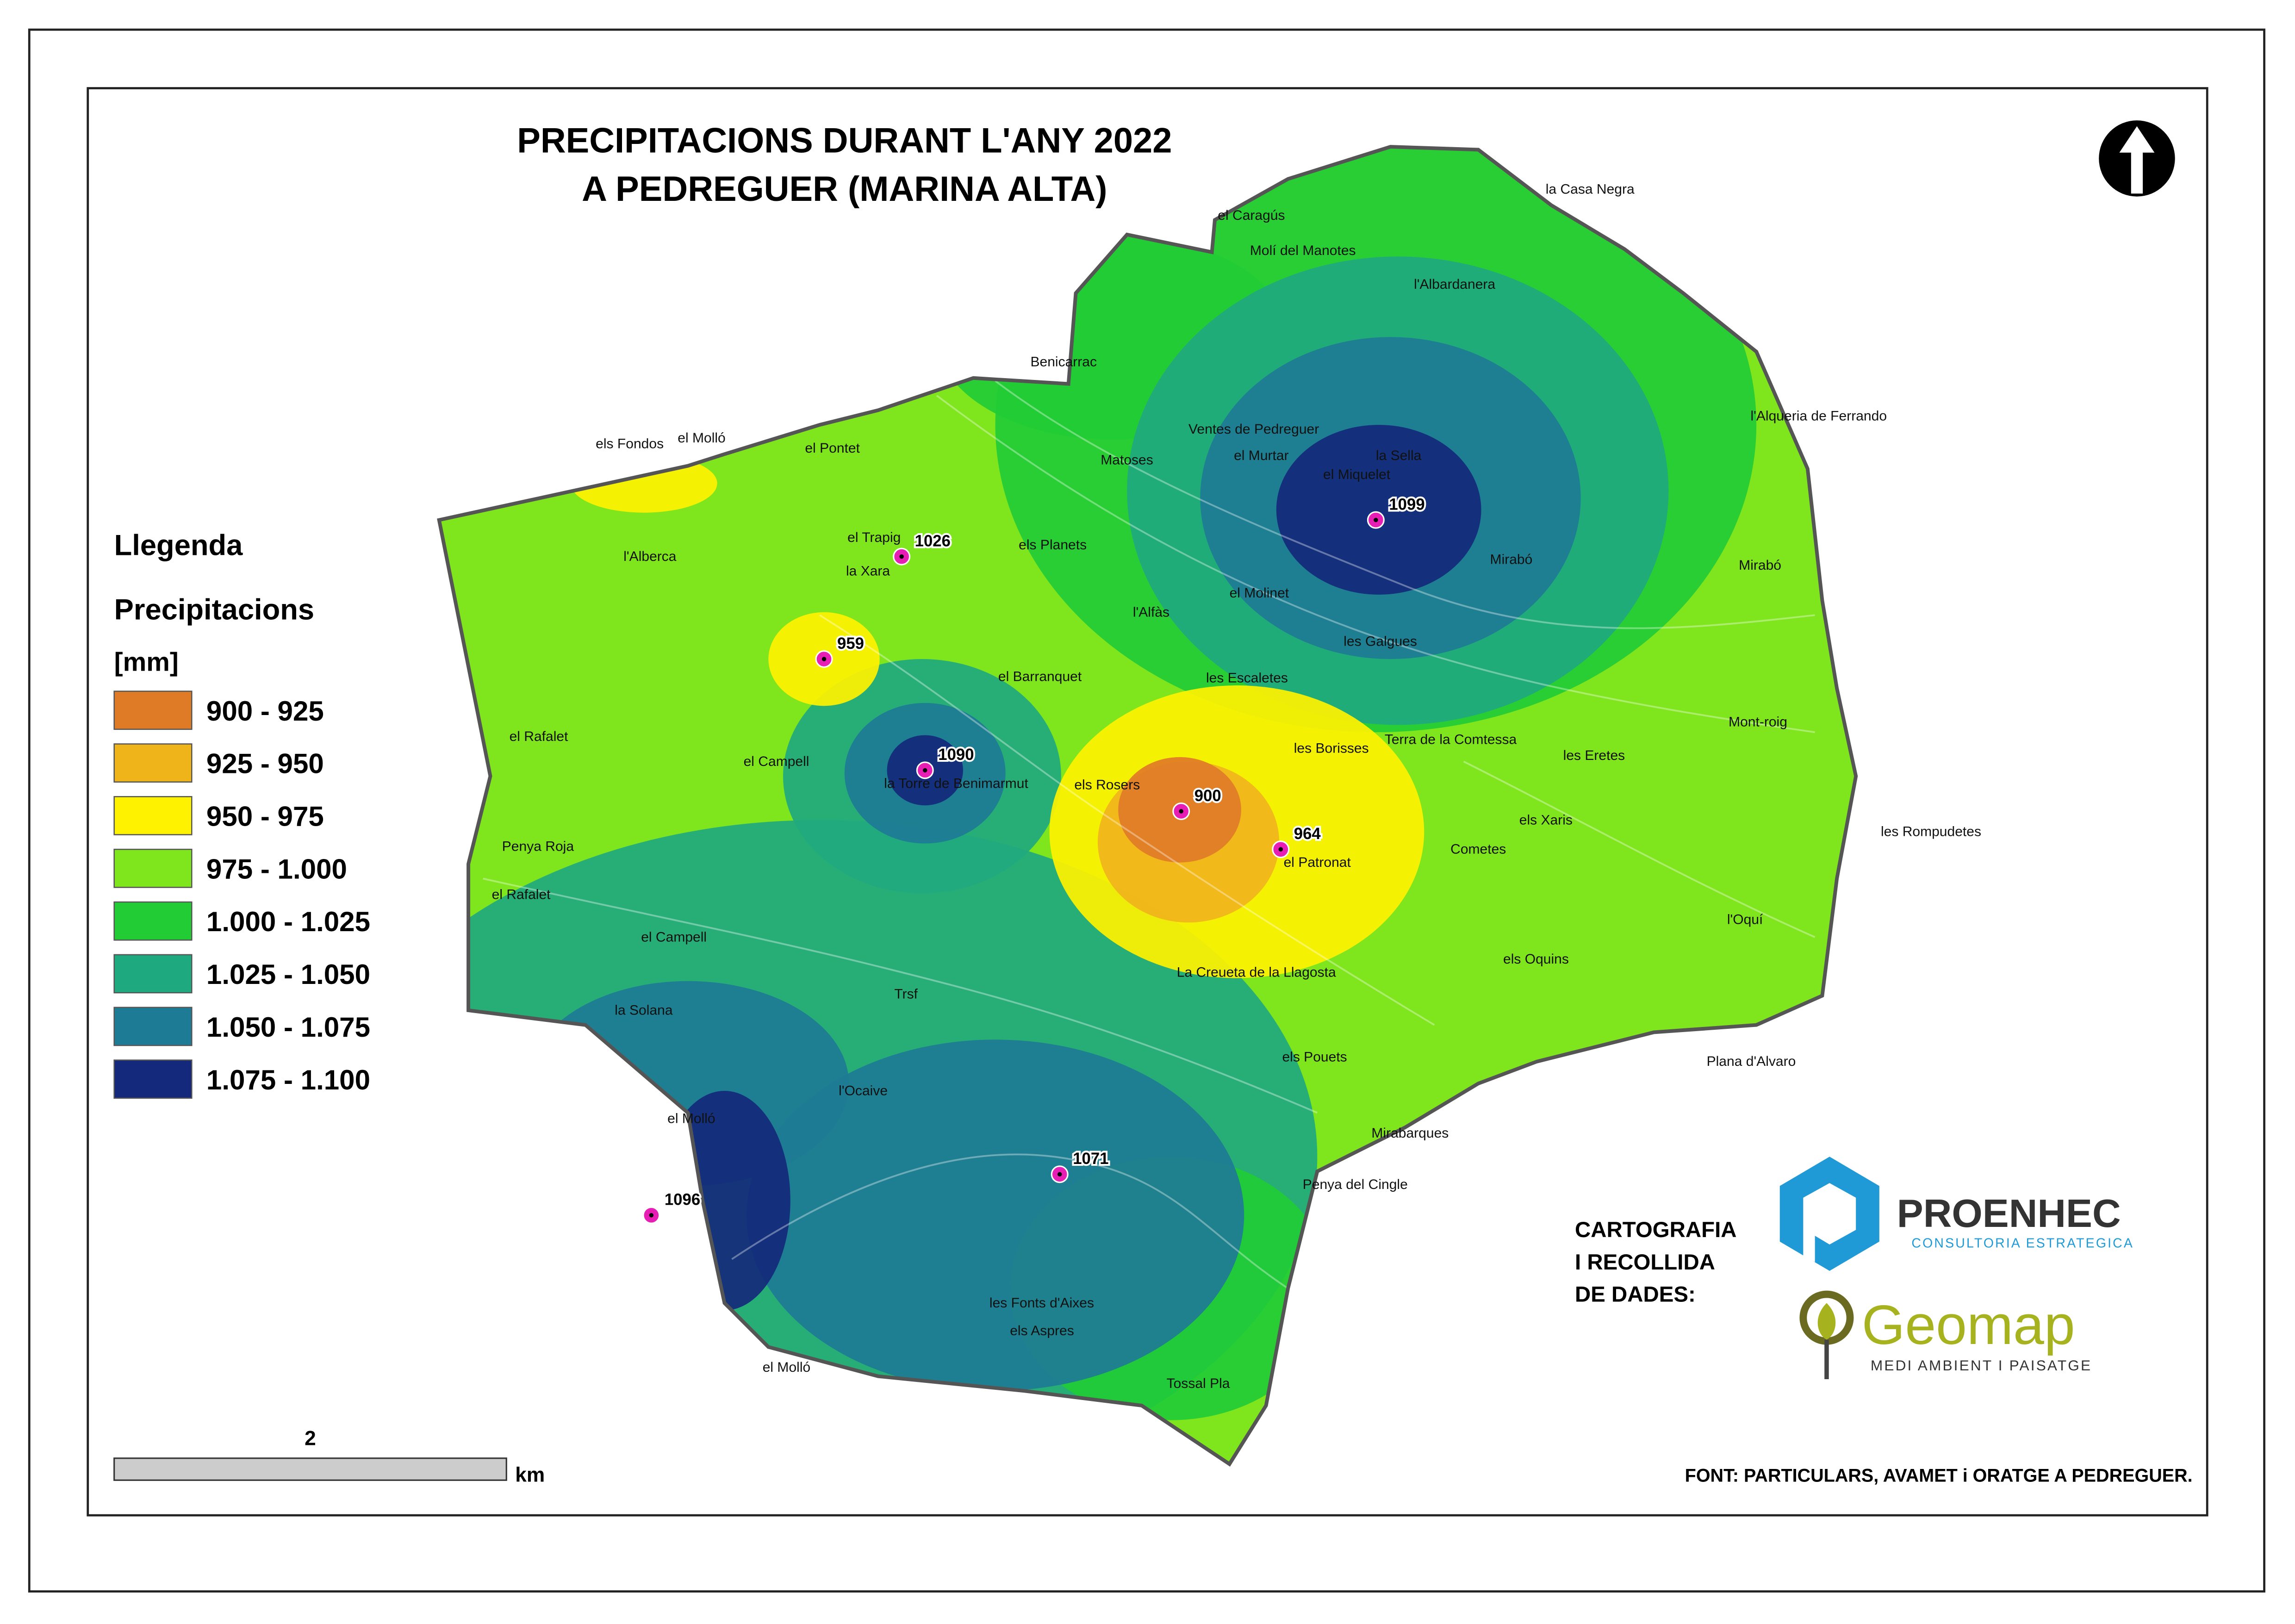  What do you see at coordinates (1751, 1061) in the screenshot?
I see `place-label: Plana d'Alvaro` at bounding box center [1751, 1061].